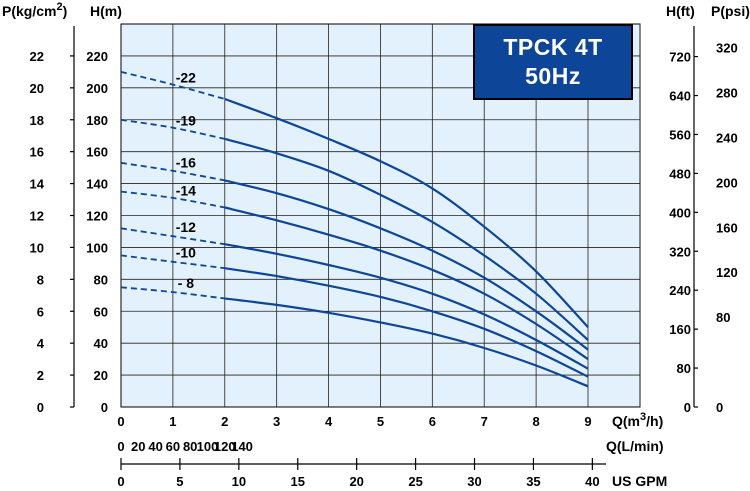 This screenshot has height=491, width=750. I want to click on x-tick-label-gpm: 5, so click(179, 481).